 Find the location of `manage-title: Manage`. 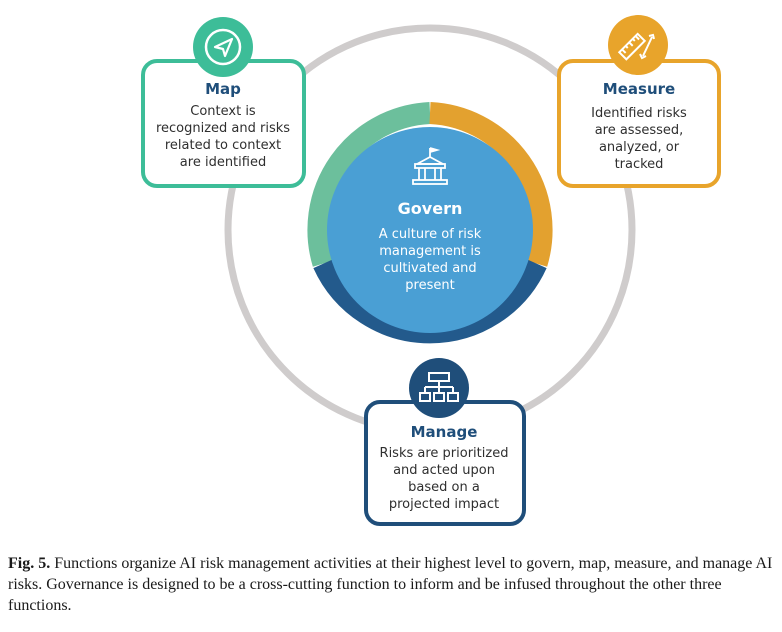

manage-title: Manage is located at coordinates (444, 432).